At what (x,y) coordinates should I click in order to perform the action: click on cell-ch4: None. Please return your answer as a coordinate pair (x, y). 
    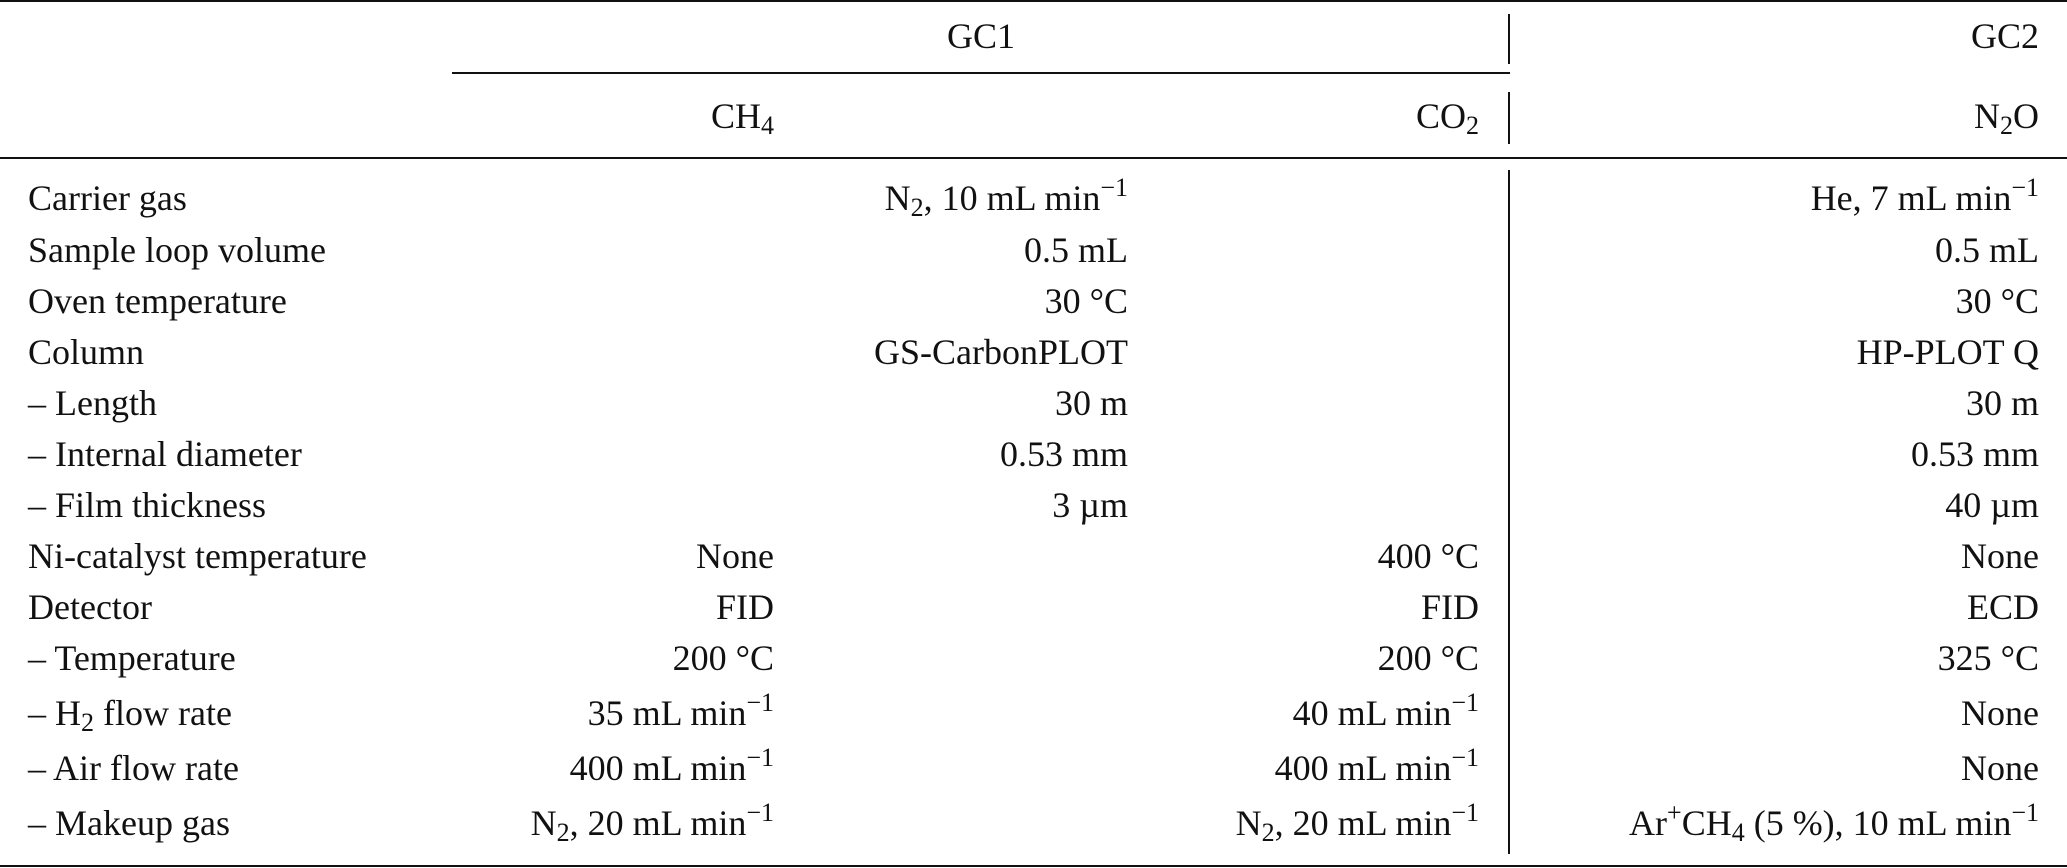
    Looking at the image, I should click on (735, 556).